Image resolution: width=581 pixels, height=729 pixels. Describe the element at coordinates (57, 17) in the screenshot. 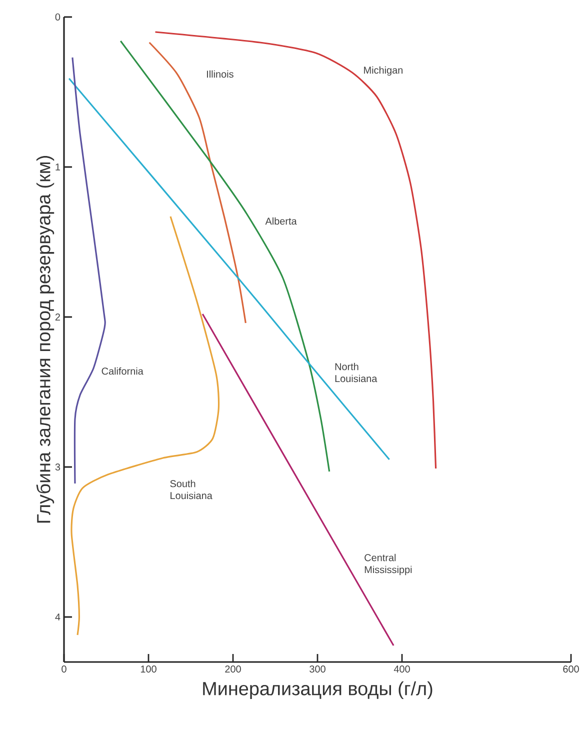

I see `y-tick-label: 0` at that location.